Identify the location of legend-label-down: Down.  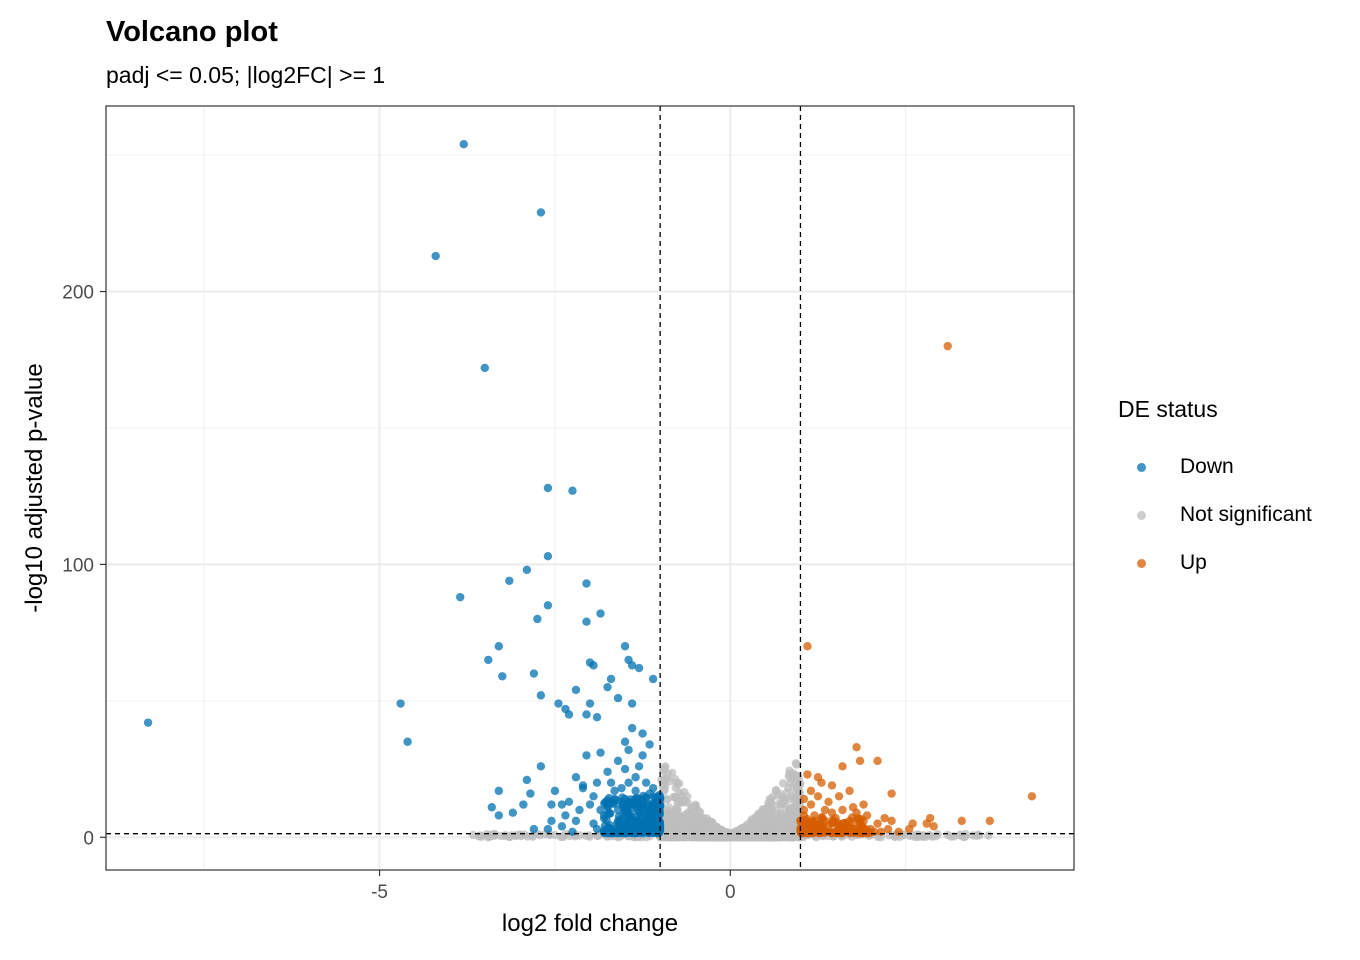
(1207, 466).